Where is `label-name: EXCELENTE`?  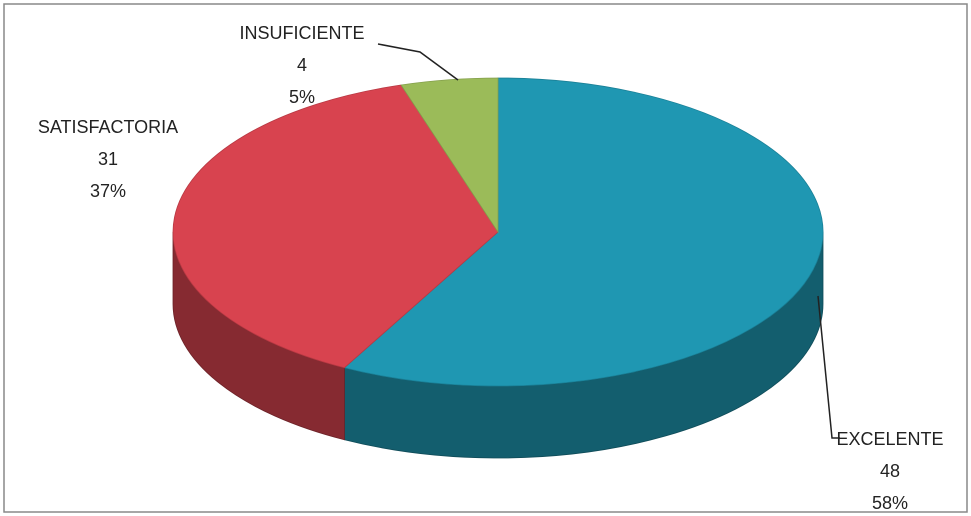
label-name: EXCELENTE is located at coordinates (889, 439).